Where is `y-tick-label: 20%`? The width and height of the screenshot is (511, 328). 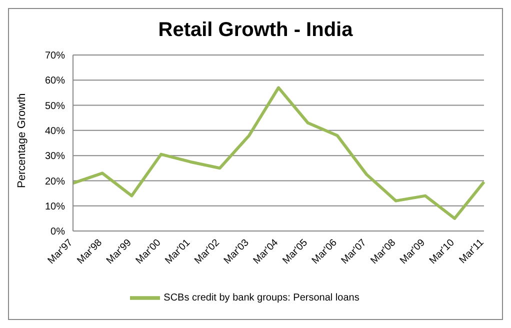 y-tick-label: 20% is located at coordinates (55, 182).